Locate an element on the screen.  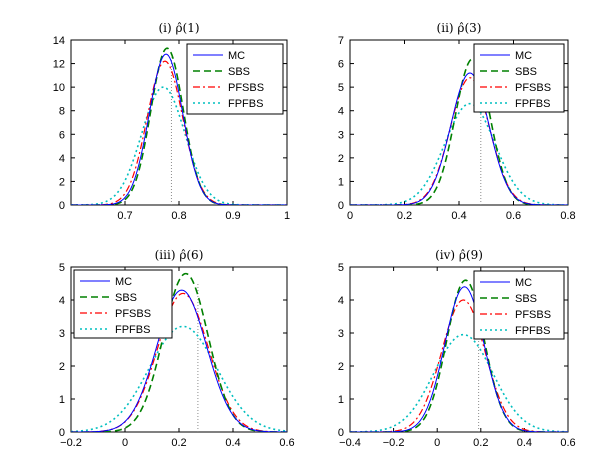
y-tick-label: 7 is located at coordinates (341, 41).